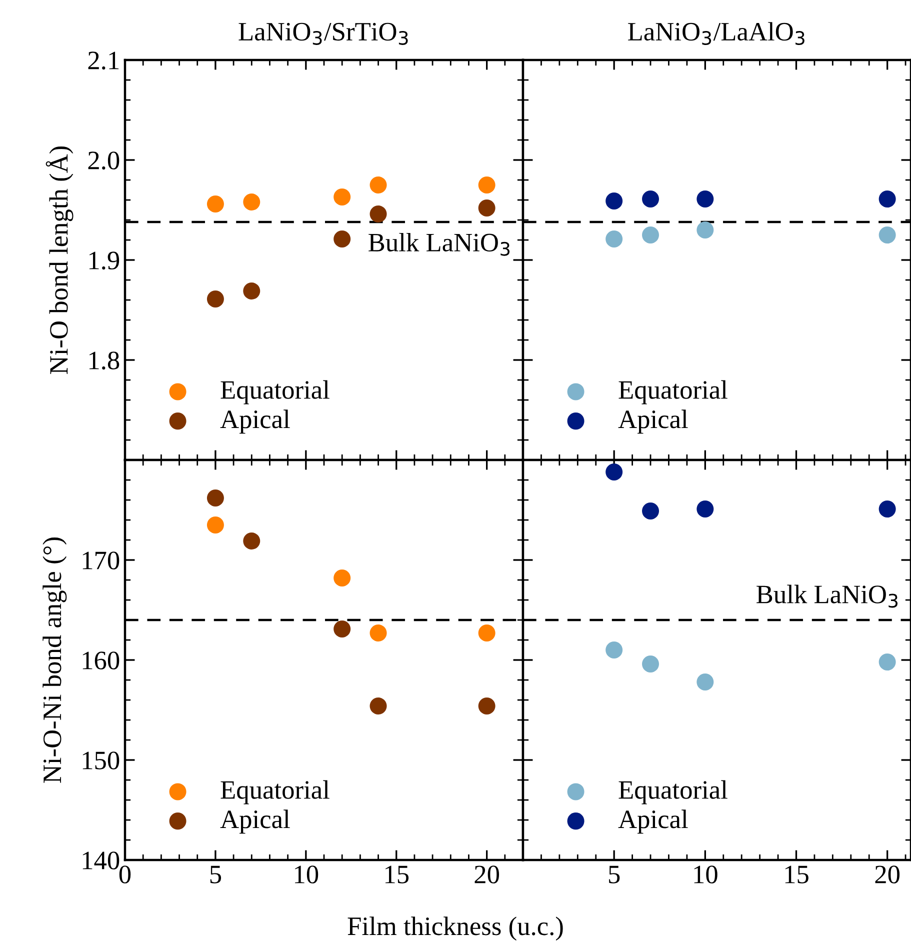 The image size is (911, 952). What do you see at coordinates (101, 761) in the screenshot?
I see `y-tick-label: 150` at bounding box center [101, 761].